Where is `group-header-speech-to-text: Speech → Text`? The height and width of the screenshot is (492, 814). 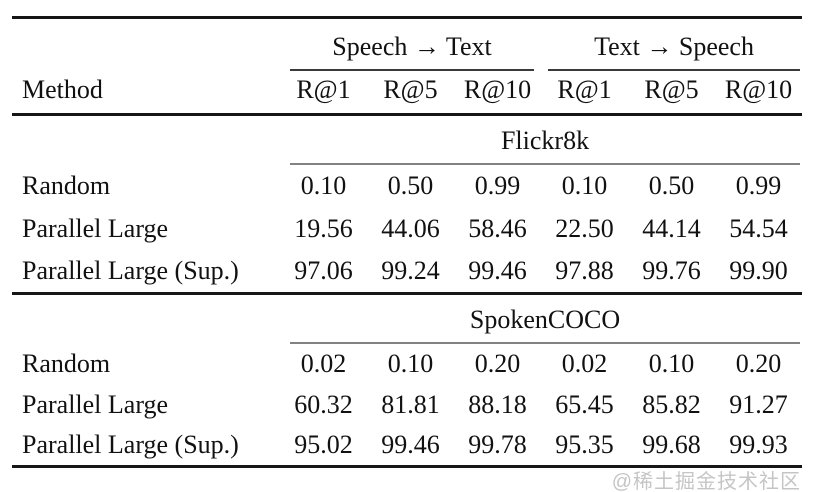
group-header-speech-to-text: Speech → Text is located at coordinates (410, 44).